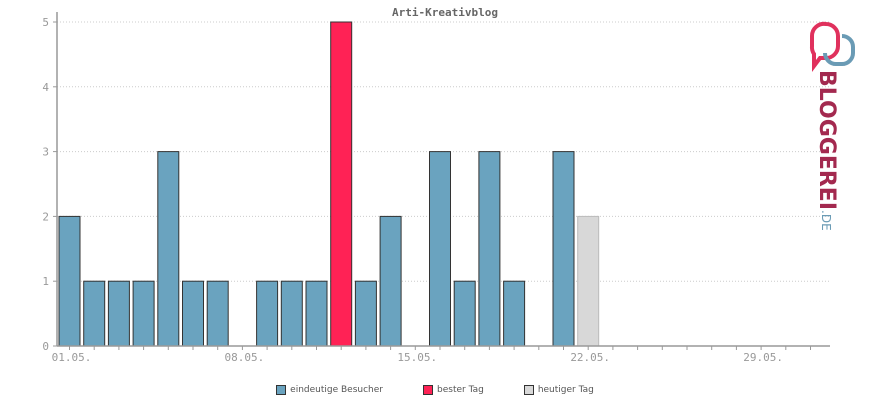 The image size is (870, 400). Describe the element at coordinates (118, 313) in the screenshot. I see `bar-03.05.` at that location.